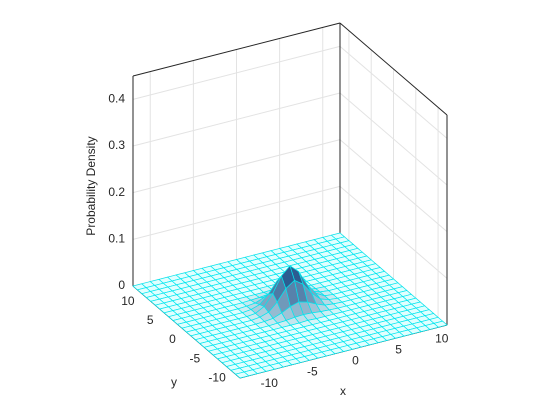 This screenshot has width=560, height=420. Describe the element at coordinates (91, 185) in the screenshot. I see `z-axis-label: Probability Density` at that location.